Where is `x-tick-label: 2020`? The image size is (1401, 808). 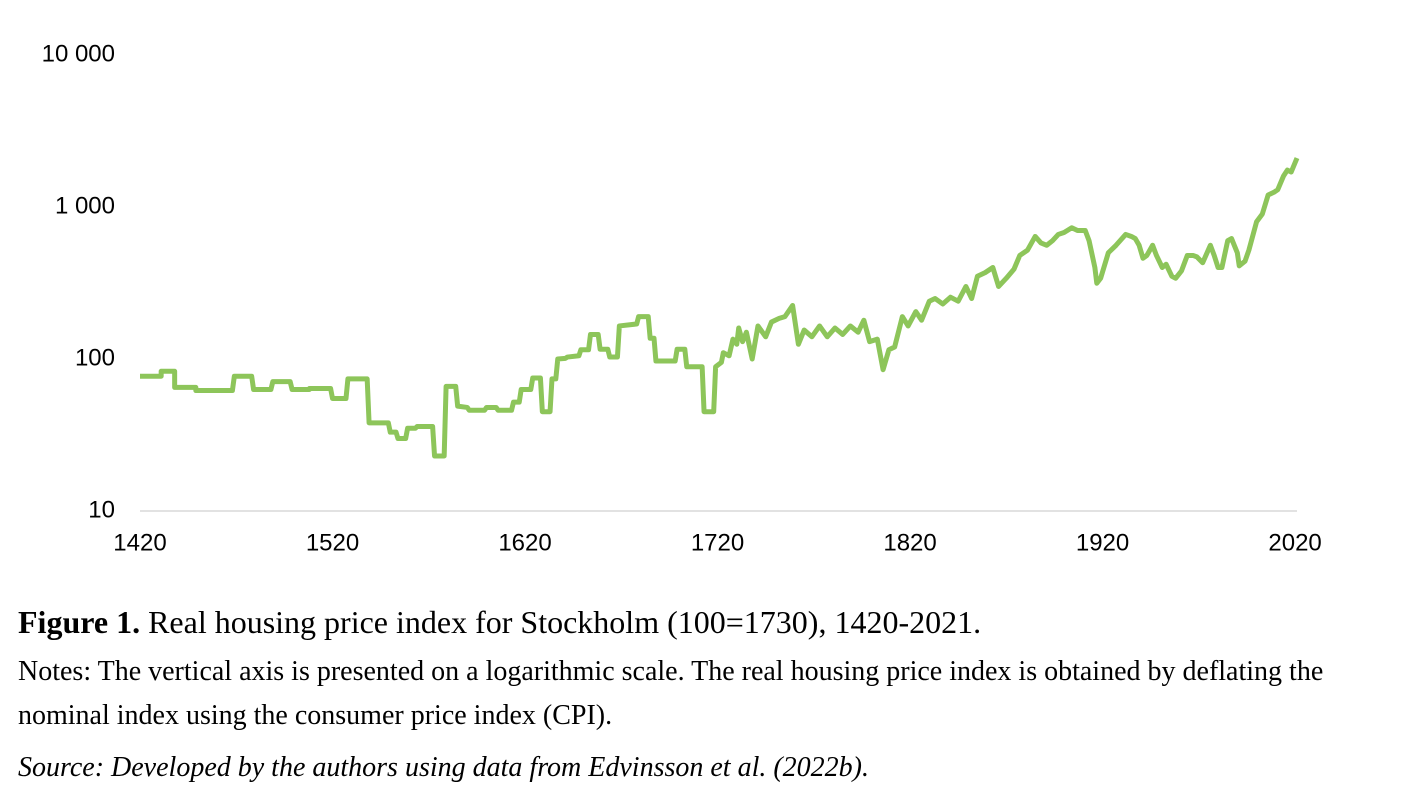
x-tick-label: 2020 is located at coordinates (1294, 542).